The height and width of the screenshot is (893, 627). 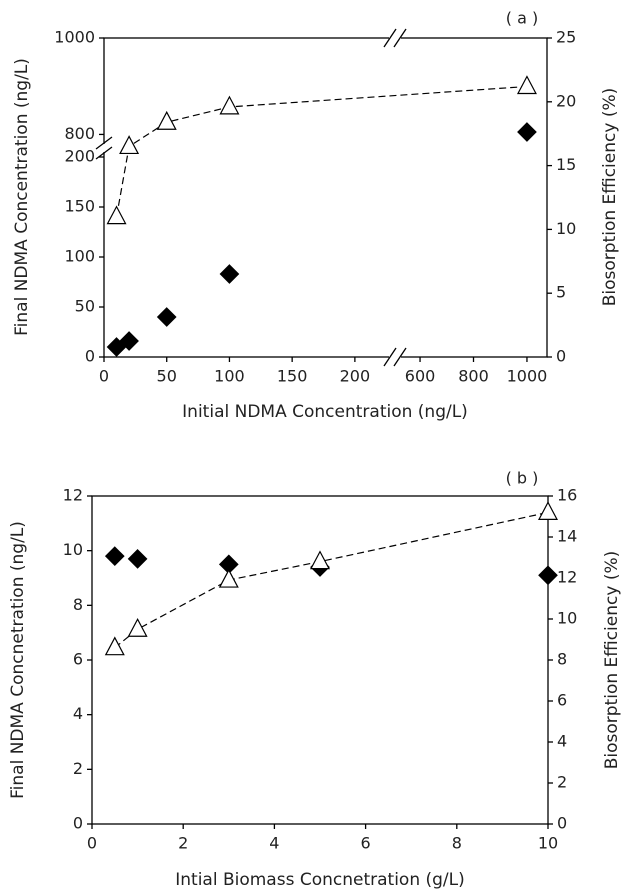 What do you see at coordinates (79, 206) in the screenshot?
I see `y-tick-label: 150` at bounding box center [79, 206].